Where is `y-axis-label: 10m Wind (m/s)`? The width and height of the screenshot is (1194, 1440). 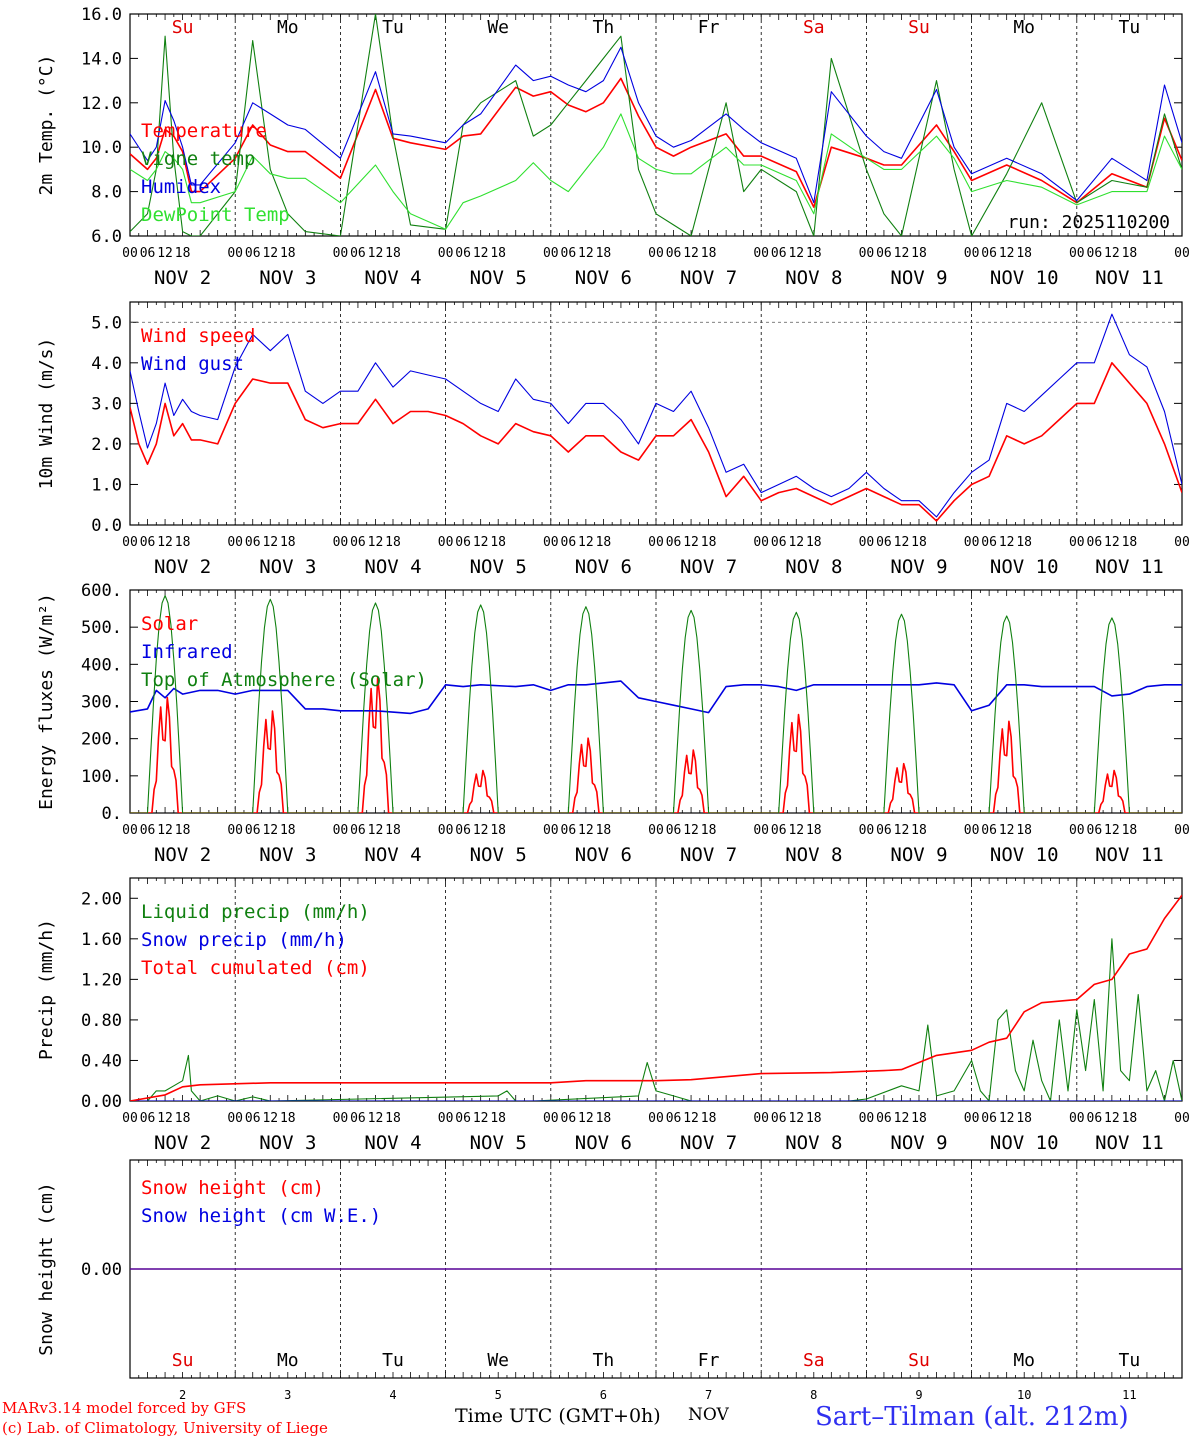
y-axis-label: 10m Wind (m/s) is located at coordinates (46, 414).